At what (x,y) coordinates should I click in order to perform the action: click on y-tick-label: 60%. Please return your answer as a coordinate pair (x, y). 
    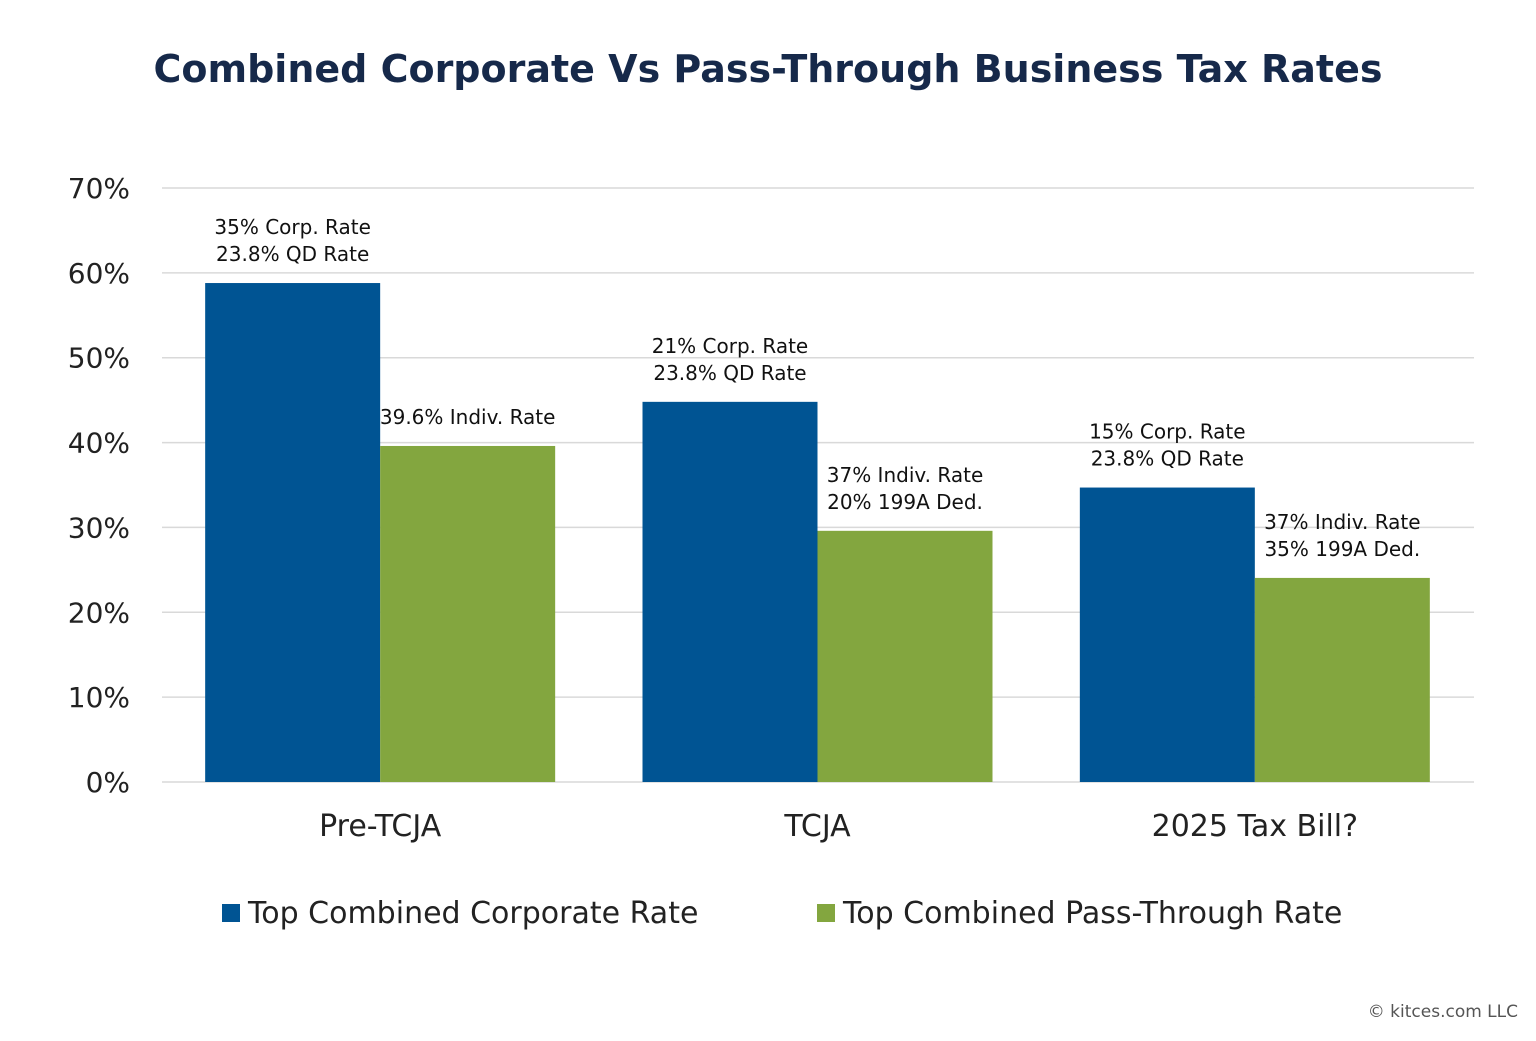
    Looking at the image, I should click on (99, 273).